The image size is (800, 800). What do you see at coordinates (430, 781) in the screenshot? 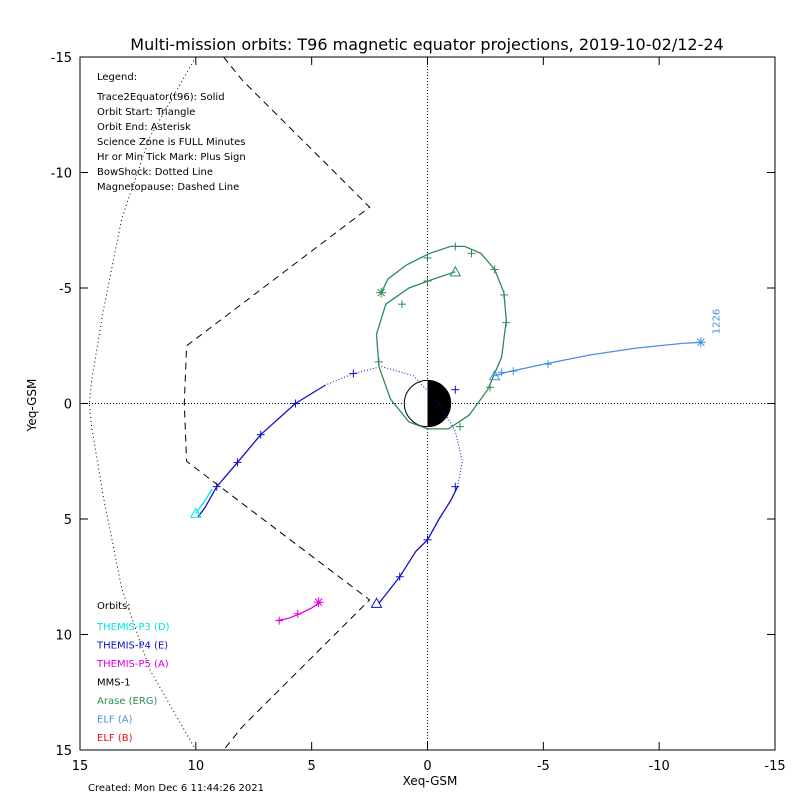
I see `x-axis-label: Xeq-GSM` at bounding box center [430, 781].